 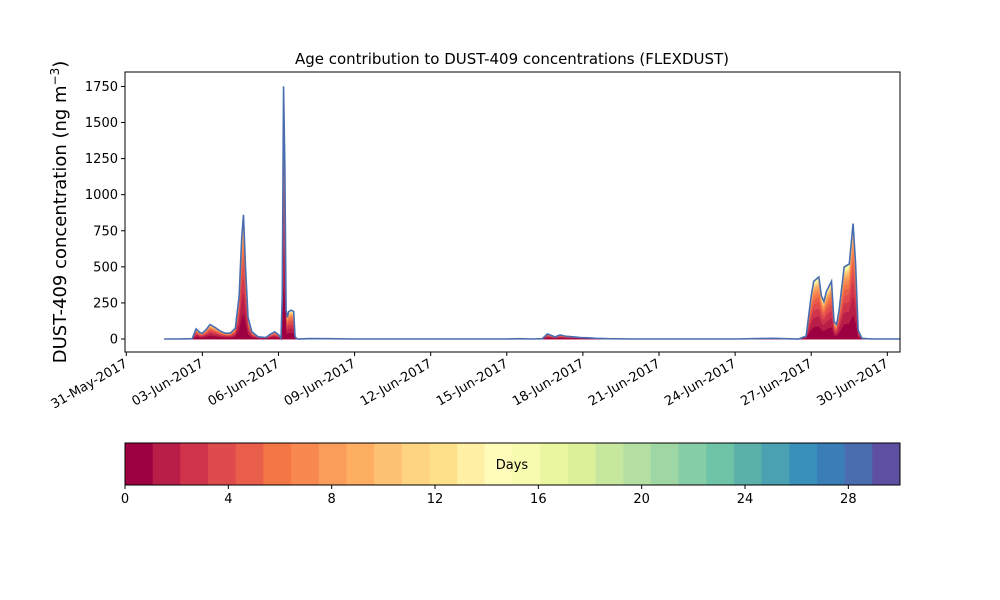 What do you see at coordinates (90, 384) in the screenshot?
I see `x-tick-label: 31-May-2017` at bounding box center [90, 384].